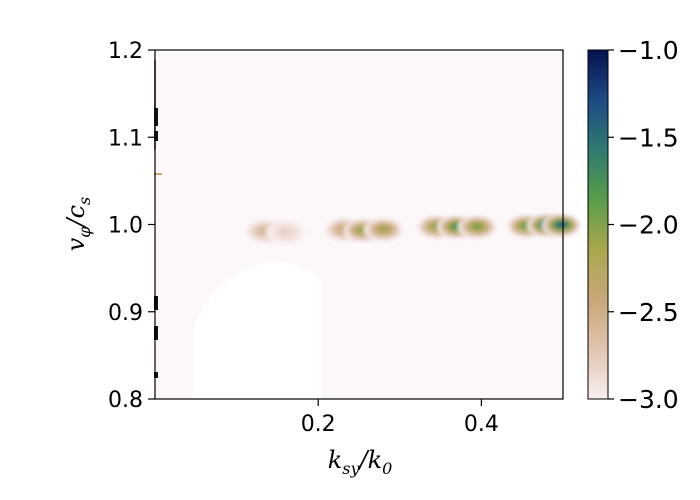 Image resolution: width=700 pixels, height=500 pixels. What do you see at coordinates (375, 460) in the screenshot?
I see `x-axis-label-main2: k` at bounding box center [375, 460].